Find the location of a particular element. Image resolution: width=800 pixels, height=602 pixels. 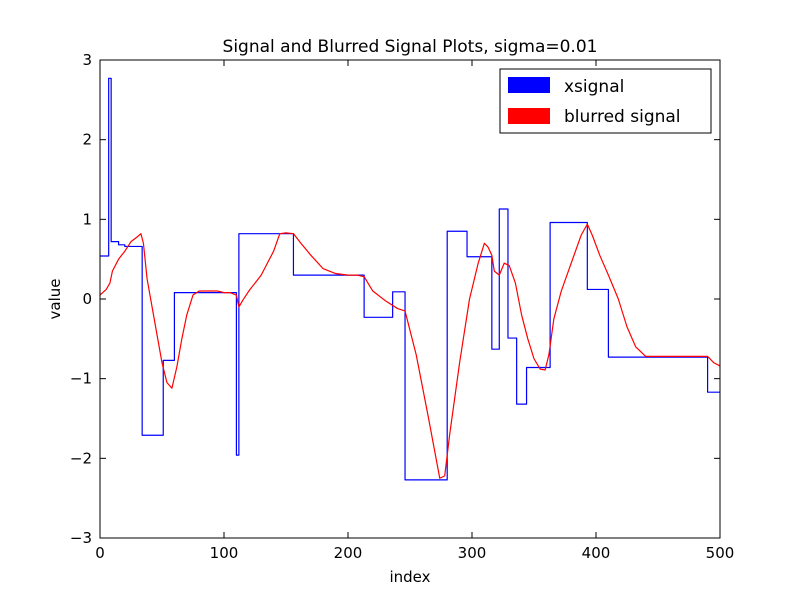

y-tick-label: 1 is located at coordinates (87, 219).